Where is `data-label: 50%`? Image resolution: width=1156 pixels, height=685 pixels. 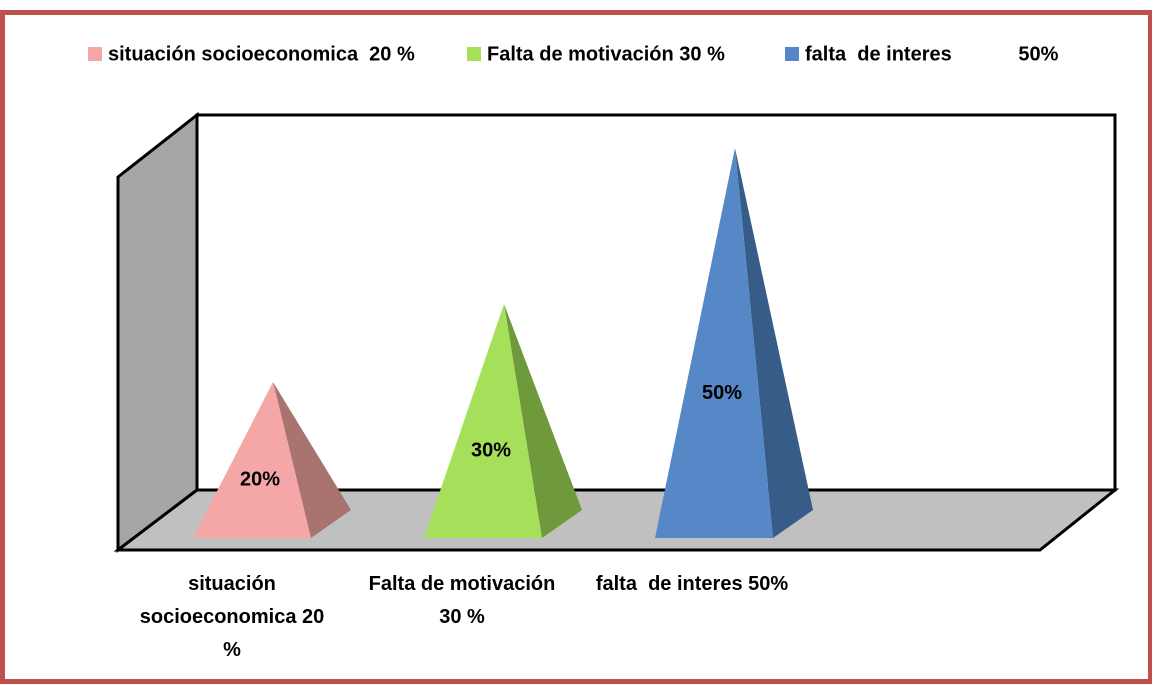 data-label: 50% is located at coordinates (722, 393).